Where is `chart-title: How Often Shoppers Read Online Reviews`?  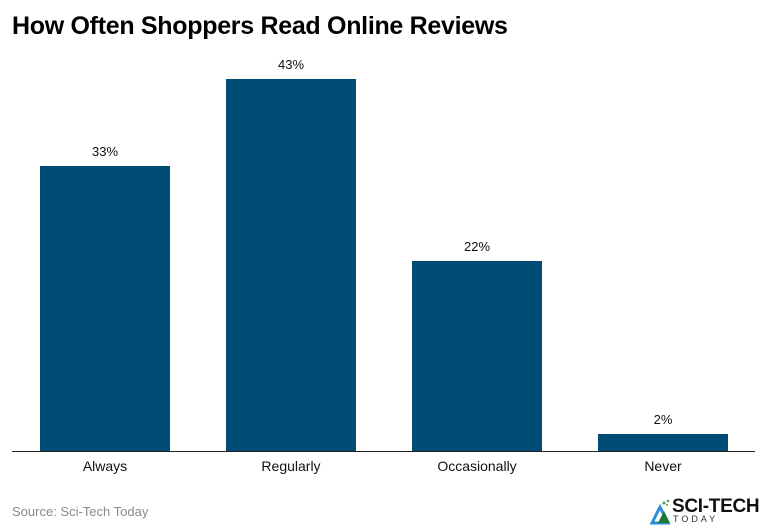
chart-title: How Often Shoppers Read Online Reviews is located at coordinates (260, 26).